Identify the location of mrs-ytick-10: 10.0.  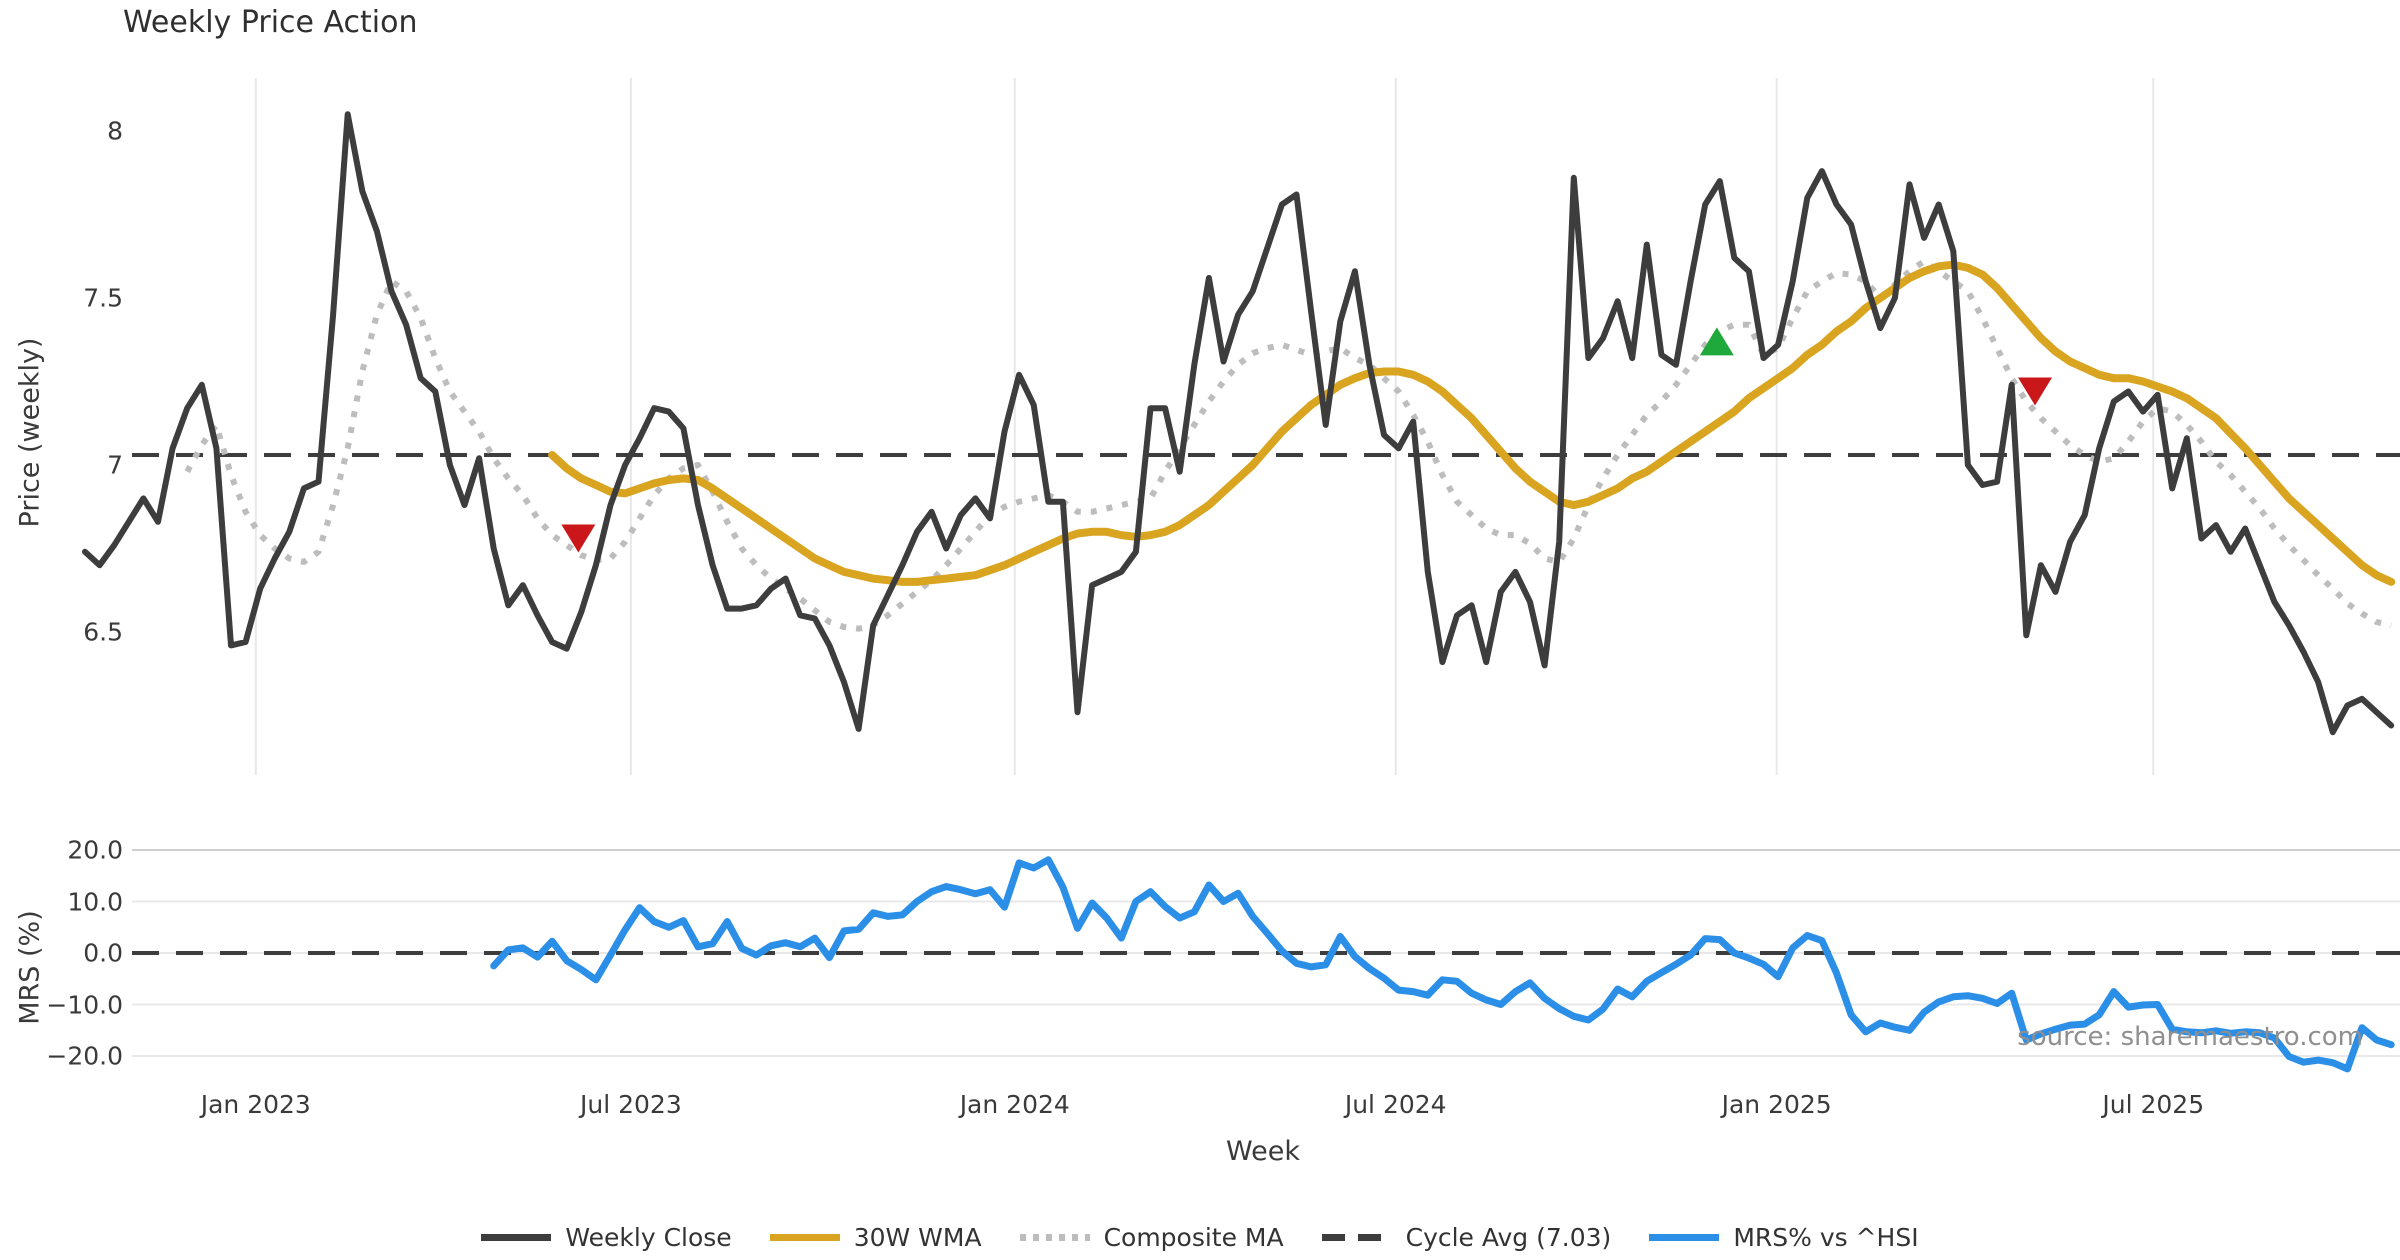
(95, 901).